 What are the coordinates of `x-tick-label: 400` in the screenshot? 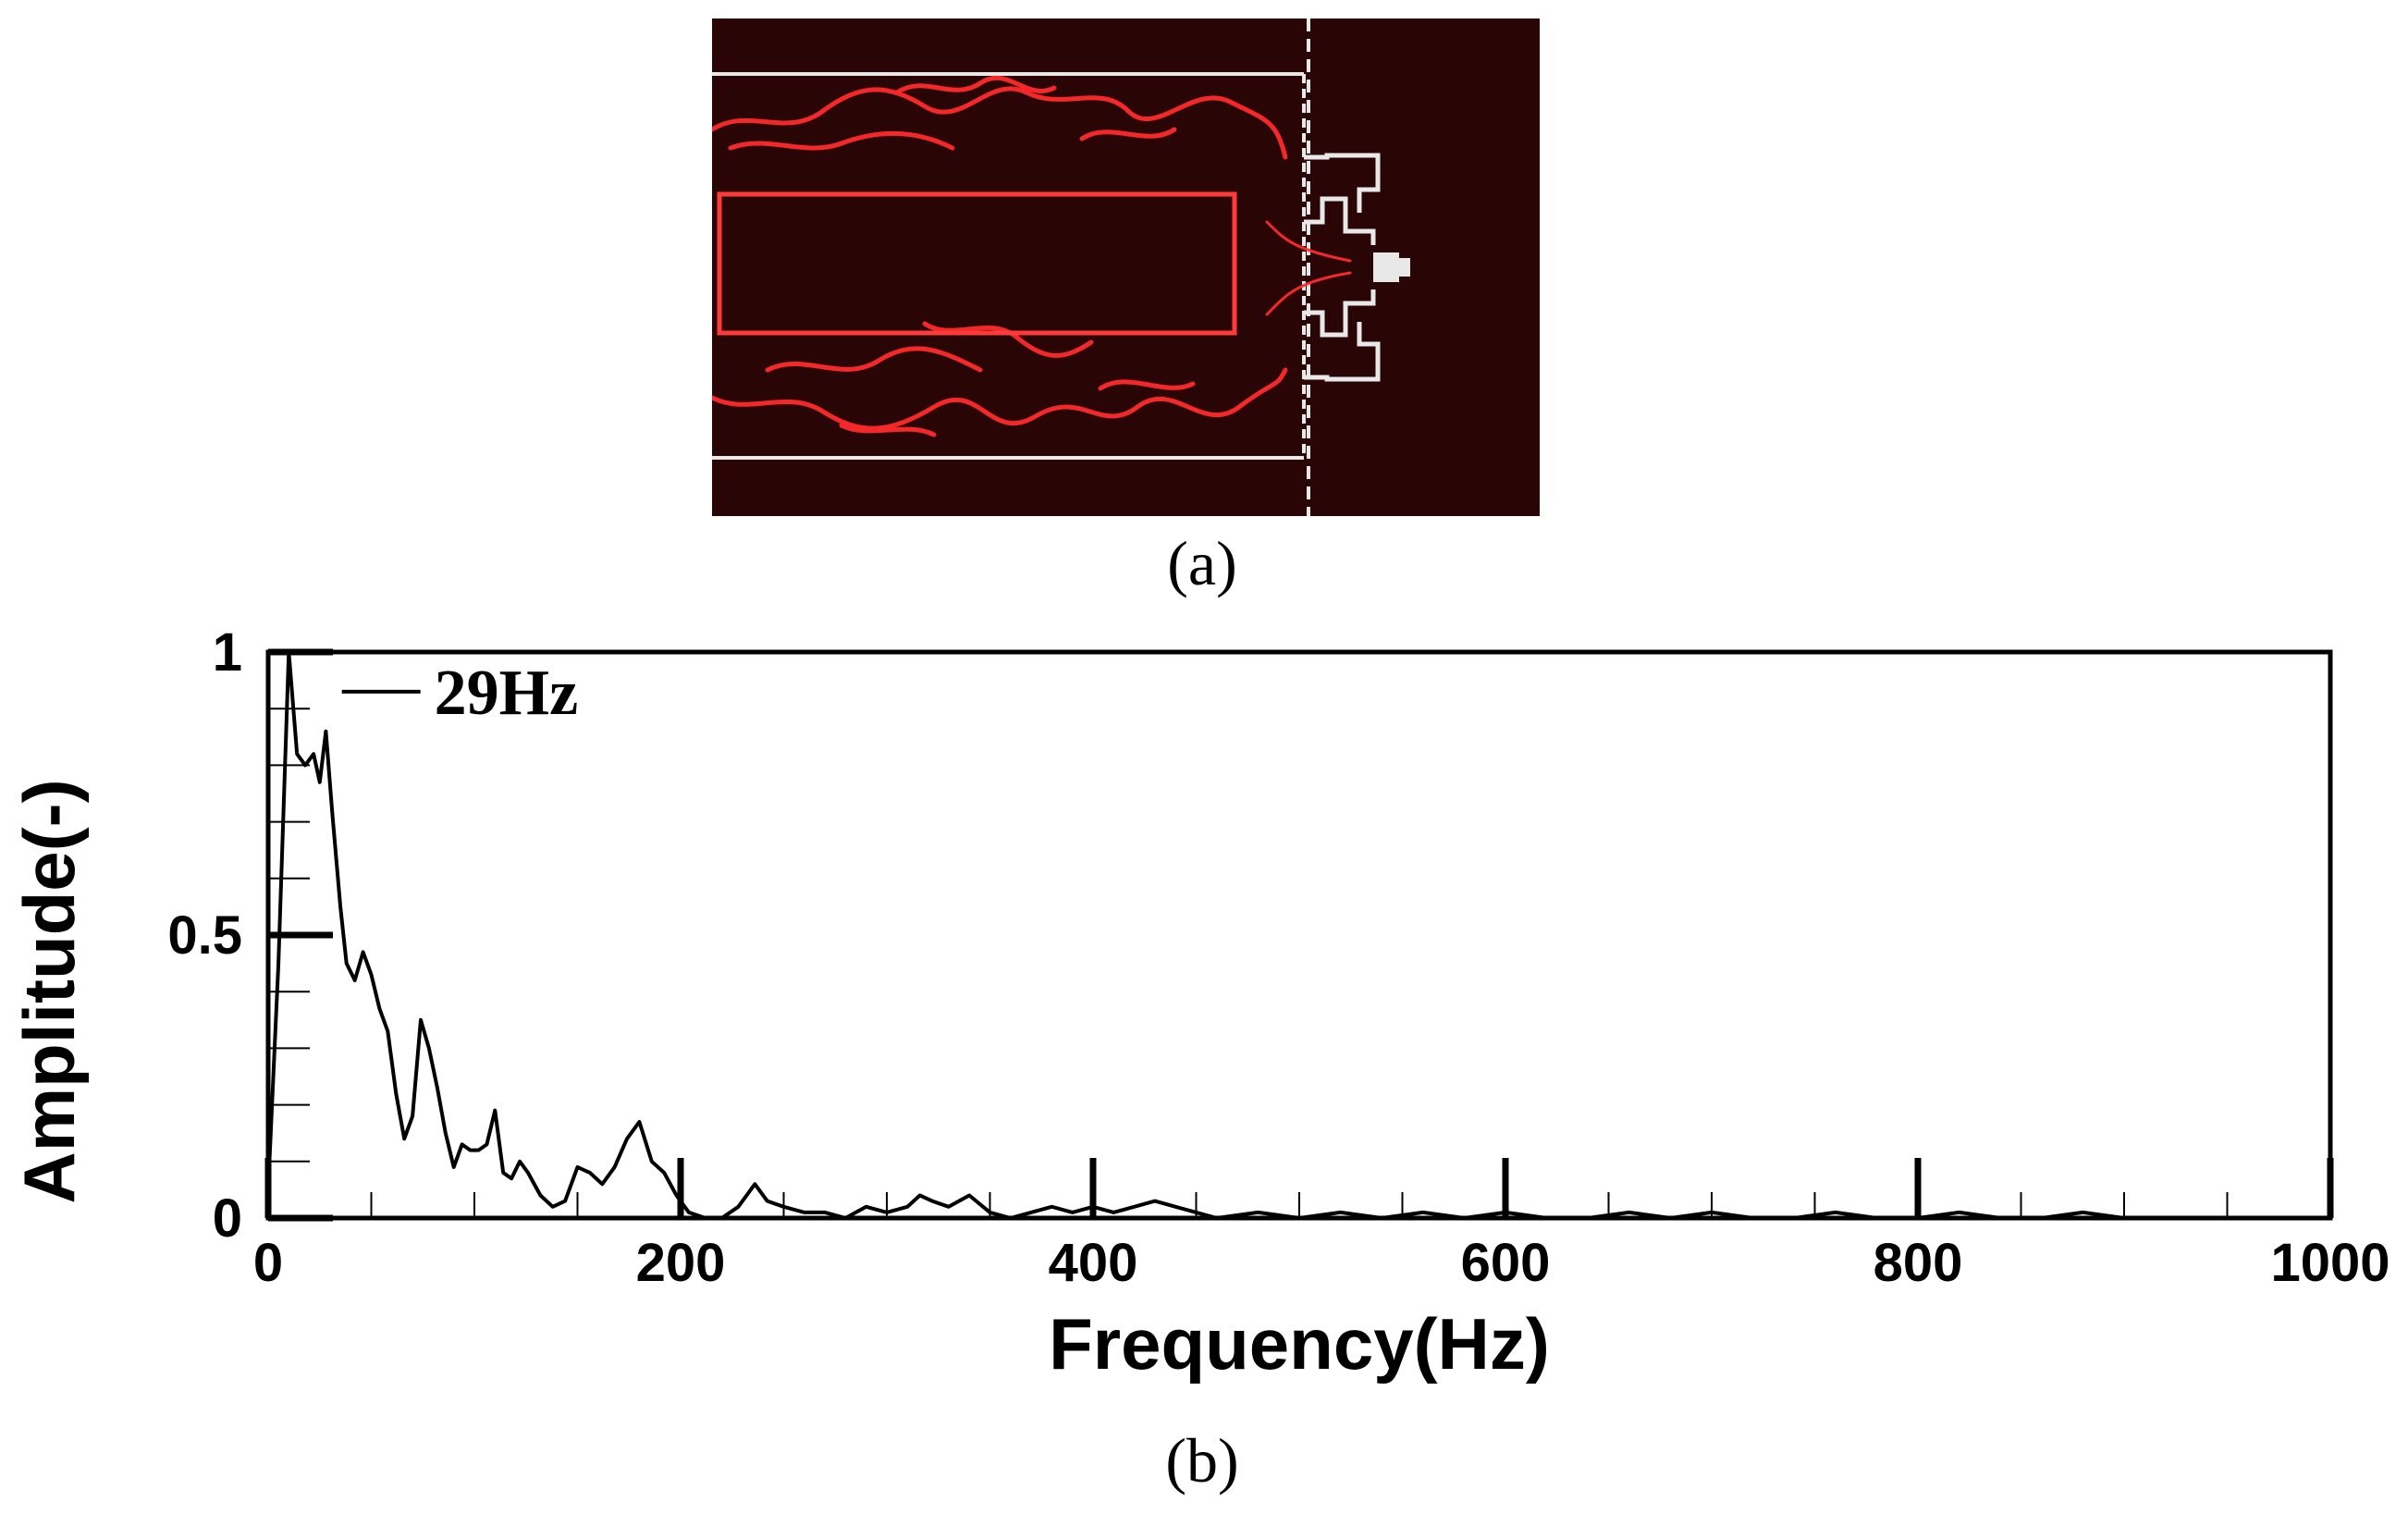 It's located at (1093, 1263).